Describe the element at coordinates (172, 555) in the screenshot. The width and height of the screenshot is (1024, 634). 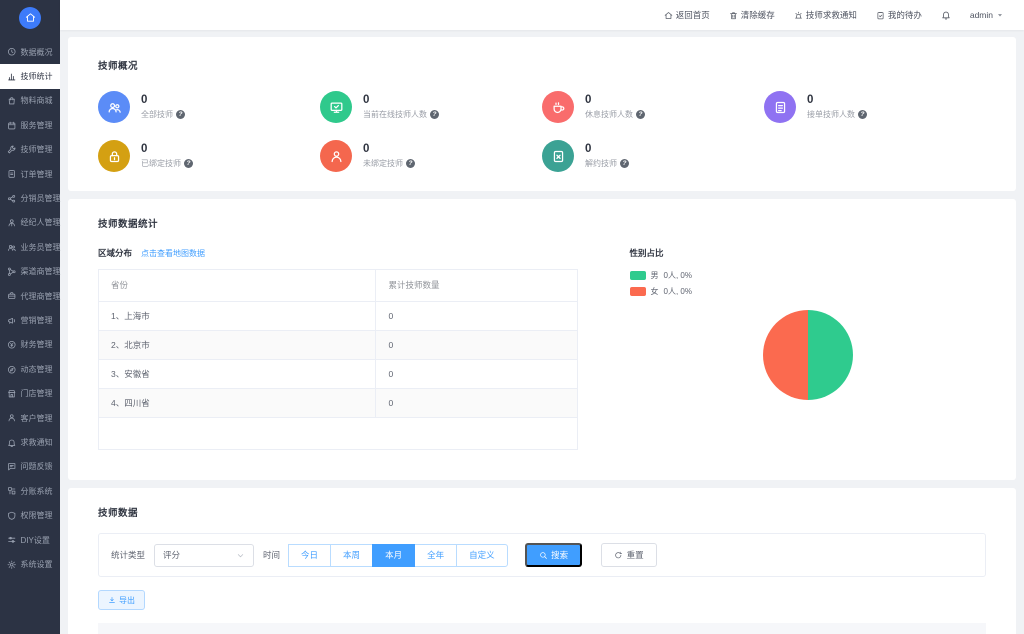
I see `stat-type-value: 评分` at that location.